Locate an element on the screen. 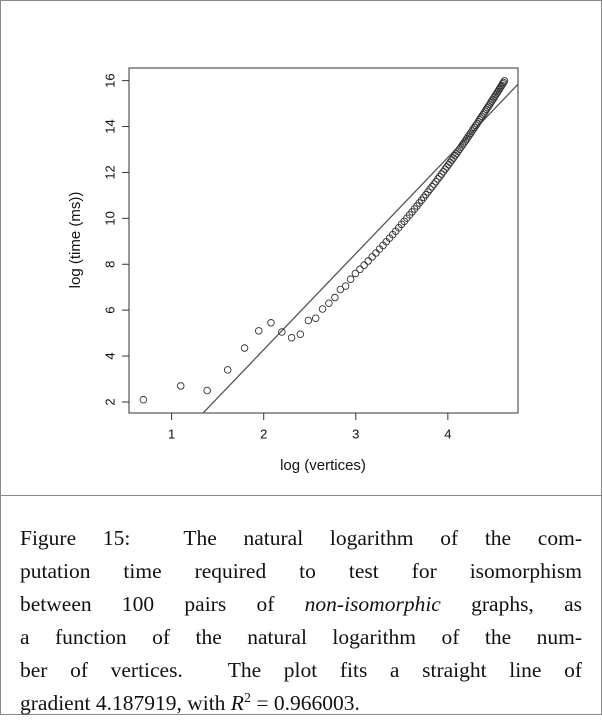 Image resolution: width=602 pixels, height=720 pixels. y-tick-label: 12 is located at coordinates (109, 172).